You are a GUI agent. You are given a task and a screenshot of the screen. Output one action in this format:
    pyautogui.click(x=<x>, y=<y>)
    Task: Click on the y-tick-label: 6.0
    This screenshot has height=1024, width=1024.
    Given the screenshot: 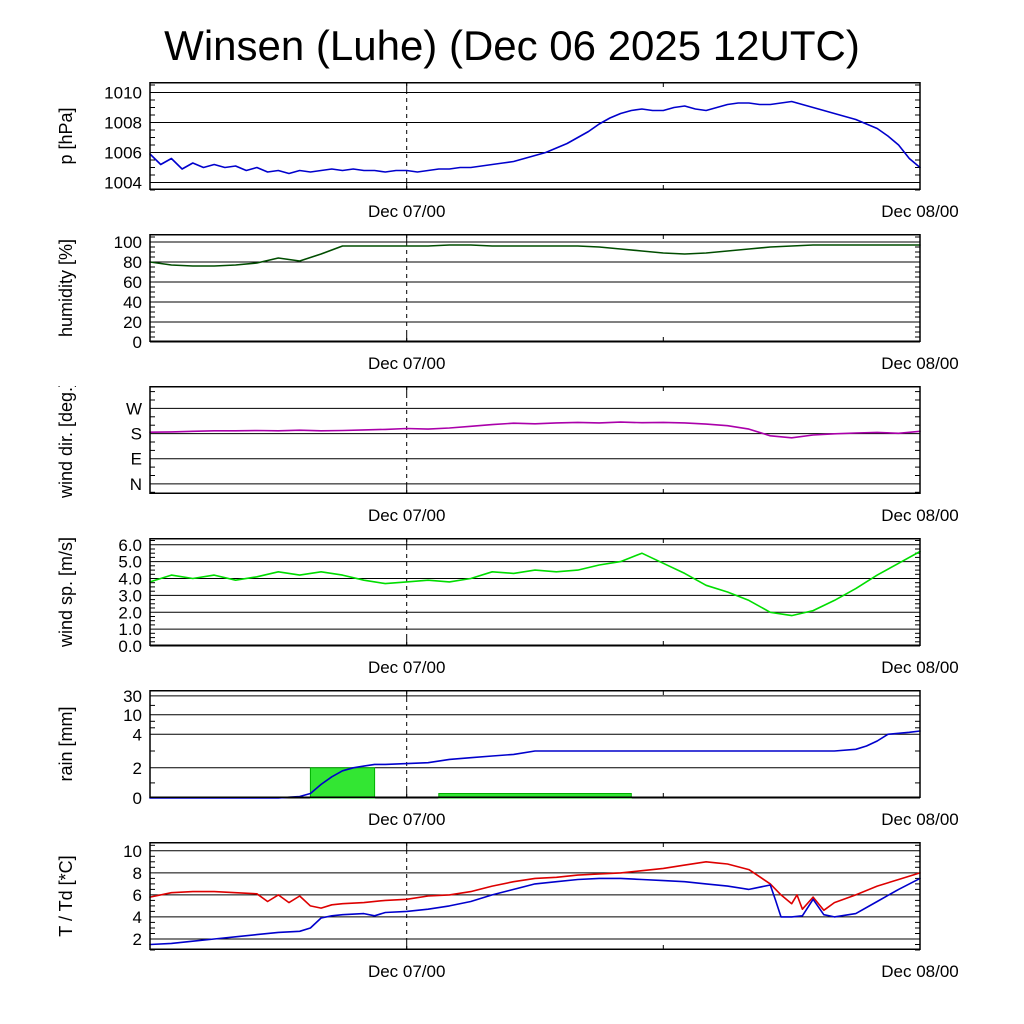 What is the action you would take?
    pyautogui.click(x=130, y=546)
    